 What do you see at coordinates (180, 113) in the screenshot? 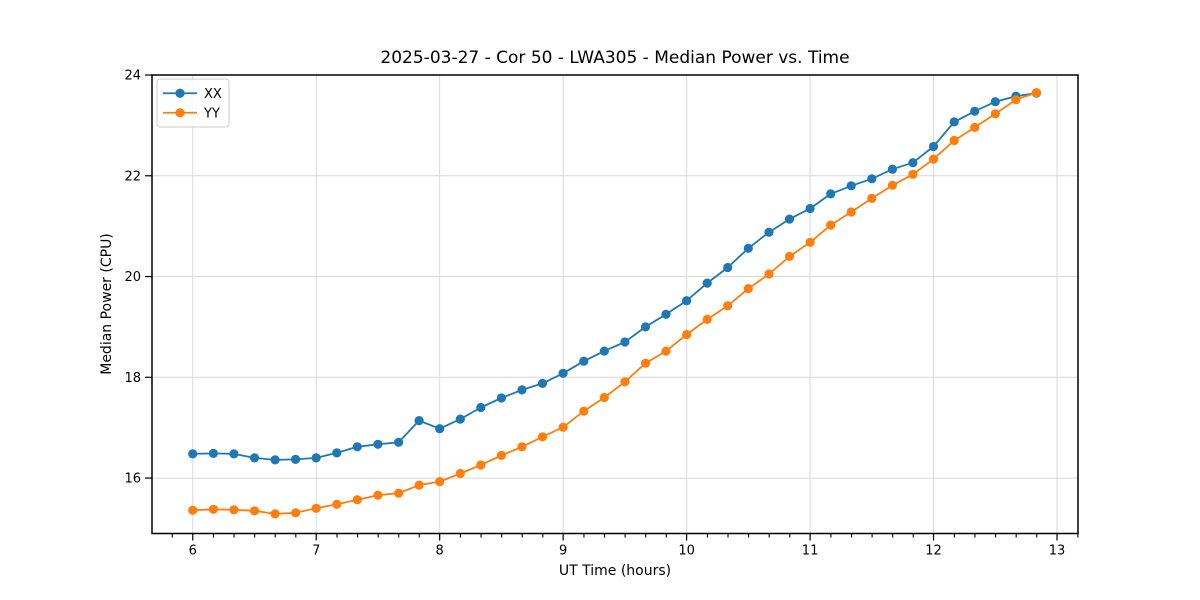
I see `legend-marker-yy` at bounding box center [180, 113].